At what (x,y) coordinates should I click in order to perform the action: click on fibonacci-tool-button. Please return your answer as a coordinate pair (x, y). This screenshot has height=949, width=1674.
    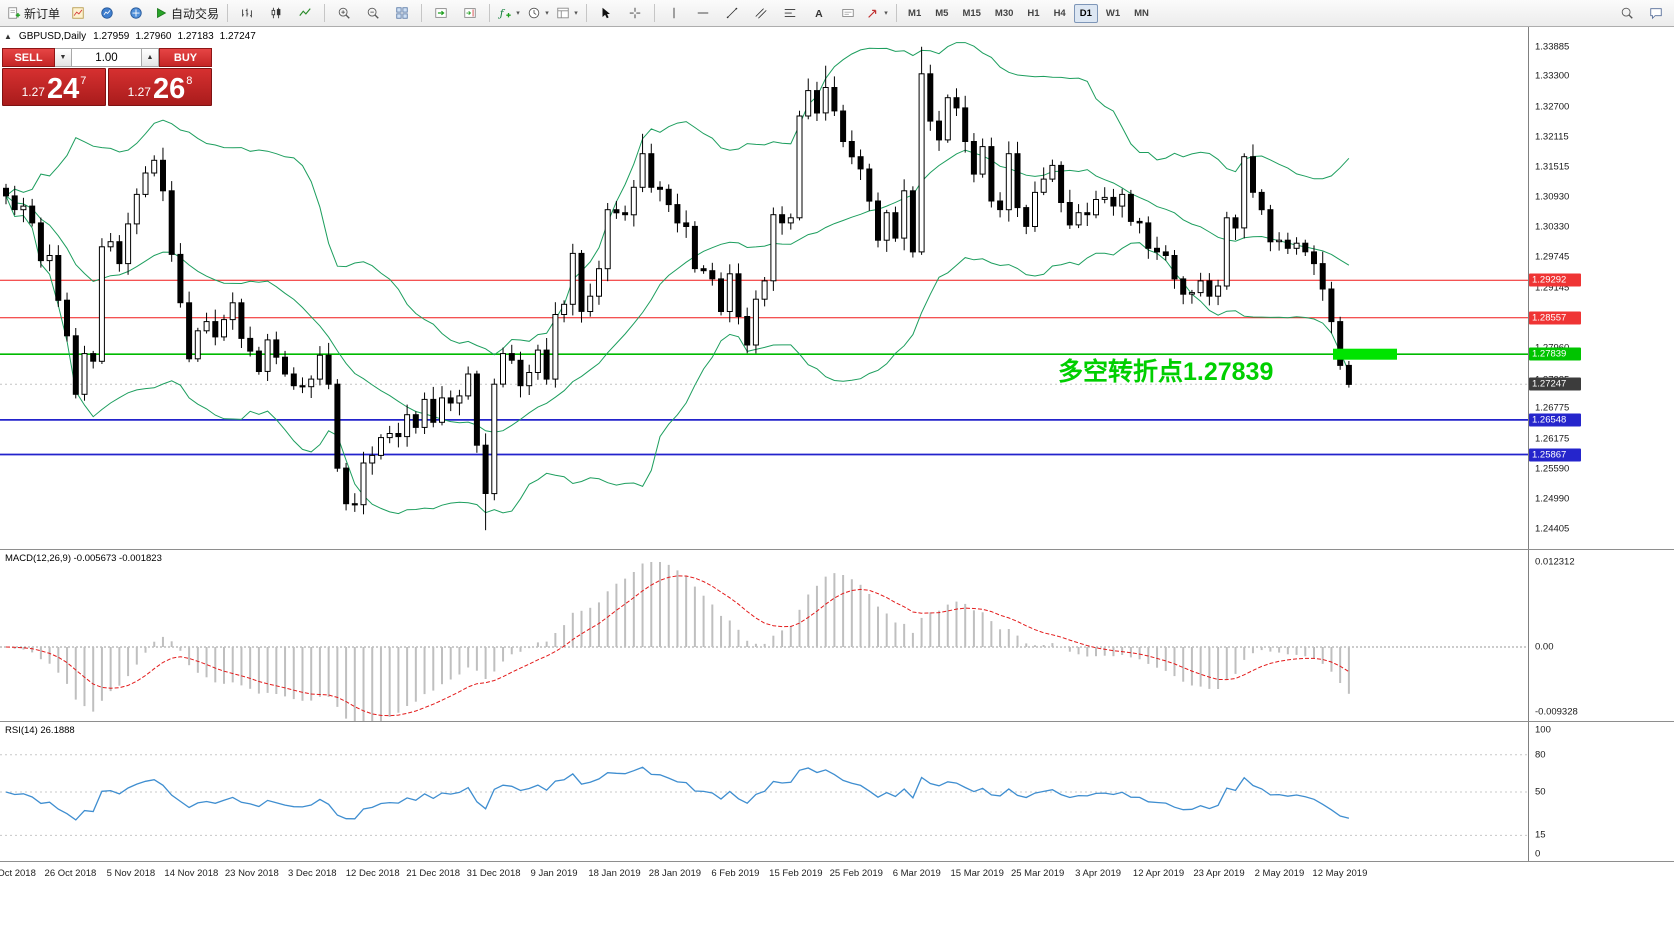
    Looking at the image, I should click on (790, 13).